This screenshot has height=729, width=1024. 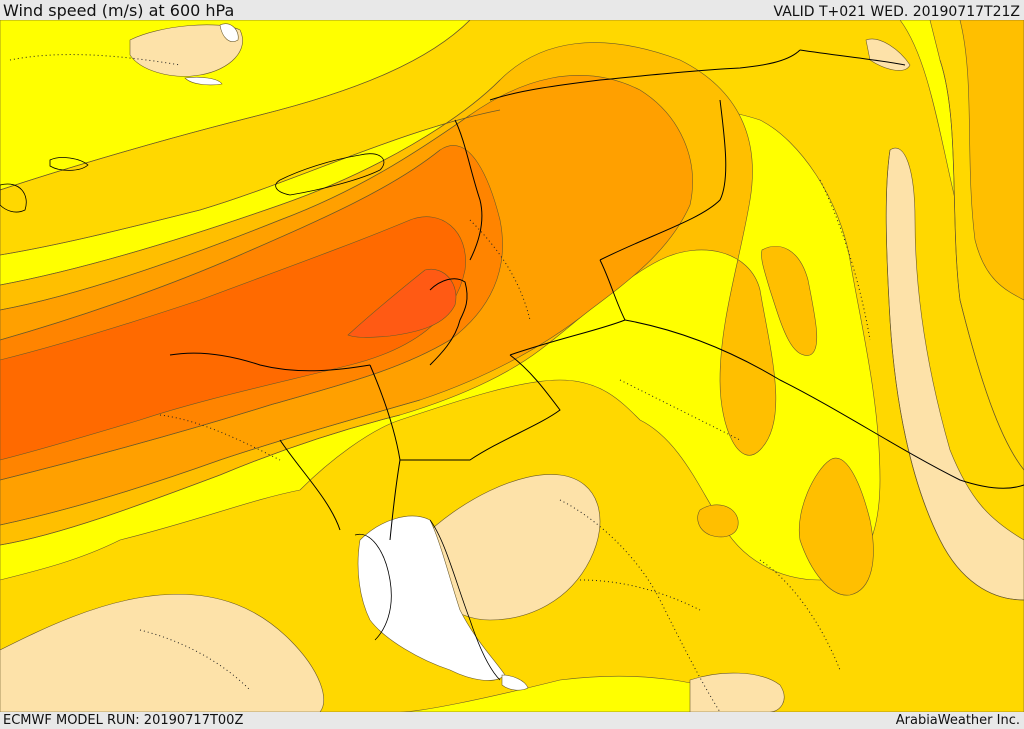 I want to click on model-run: ECMWF MODEL RUN: 20190717T00Z, so click(x=123, y=720).